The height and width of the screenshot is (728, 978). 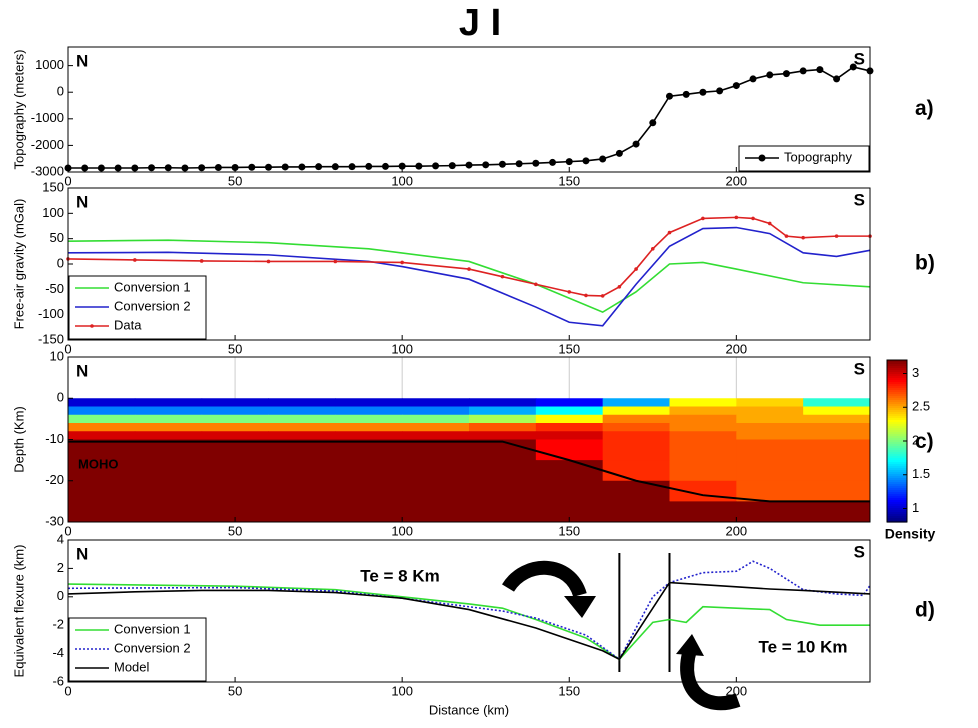 I want to click on axes-frame, so click(x=469, y=109).